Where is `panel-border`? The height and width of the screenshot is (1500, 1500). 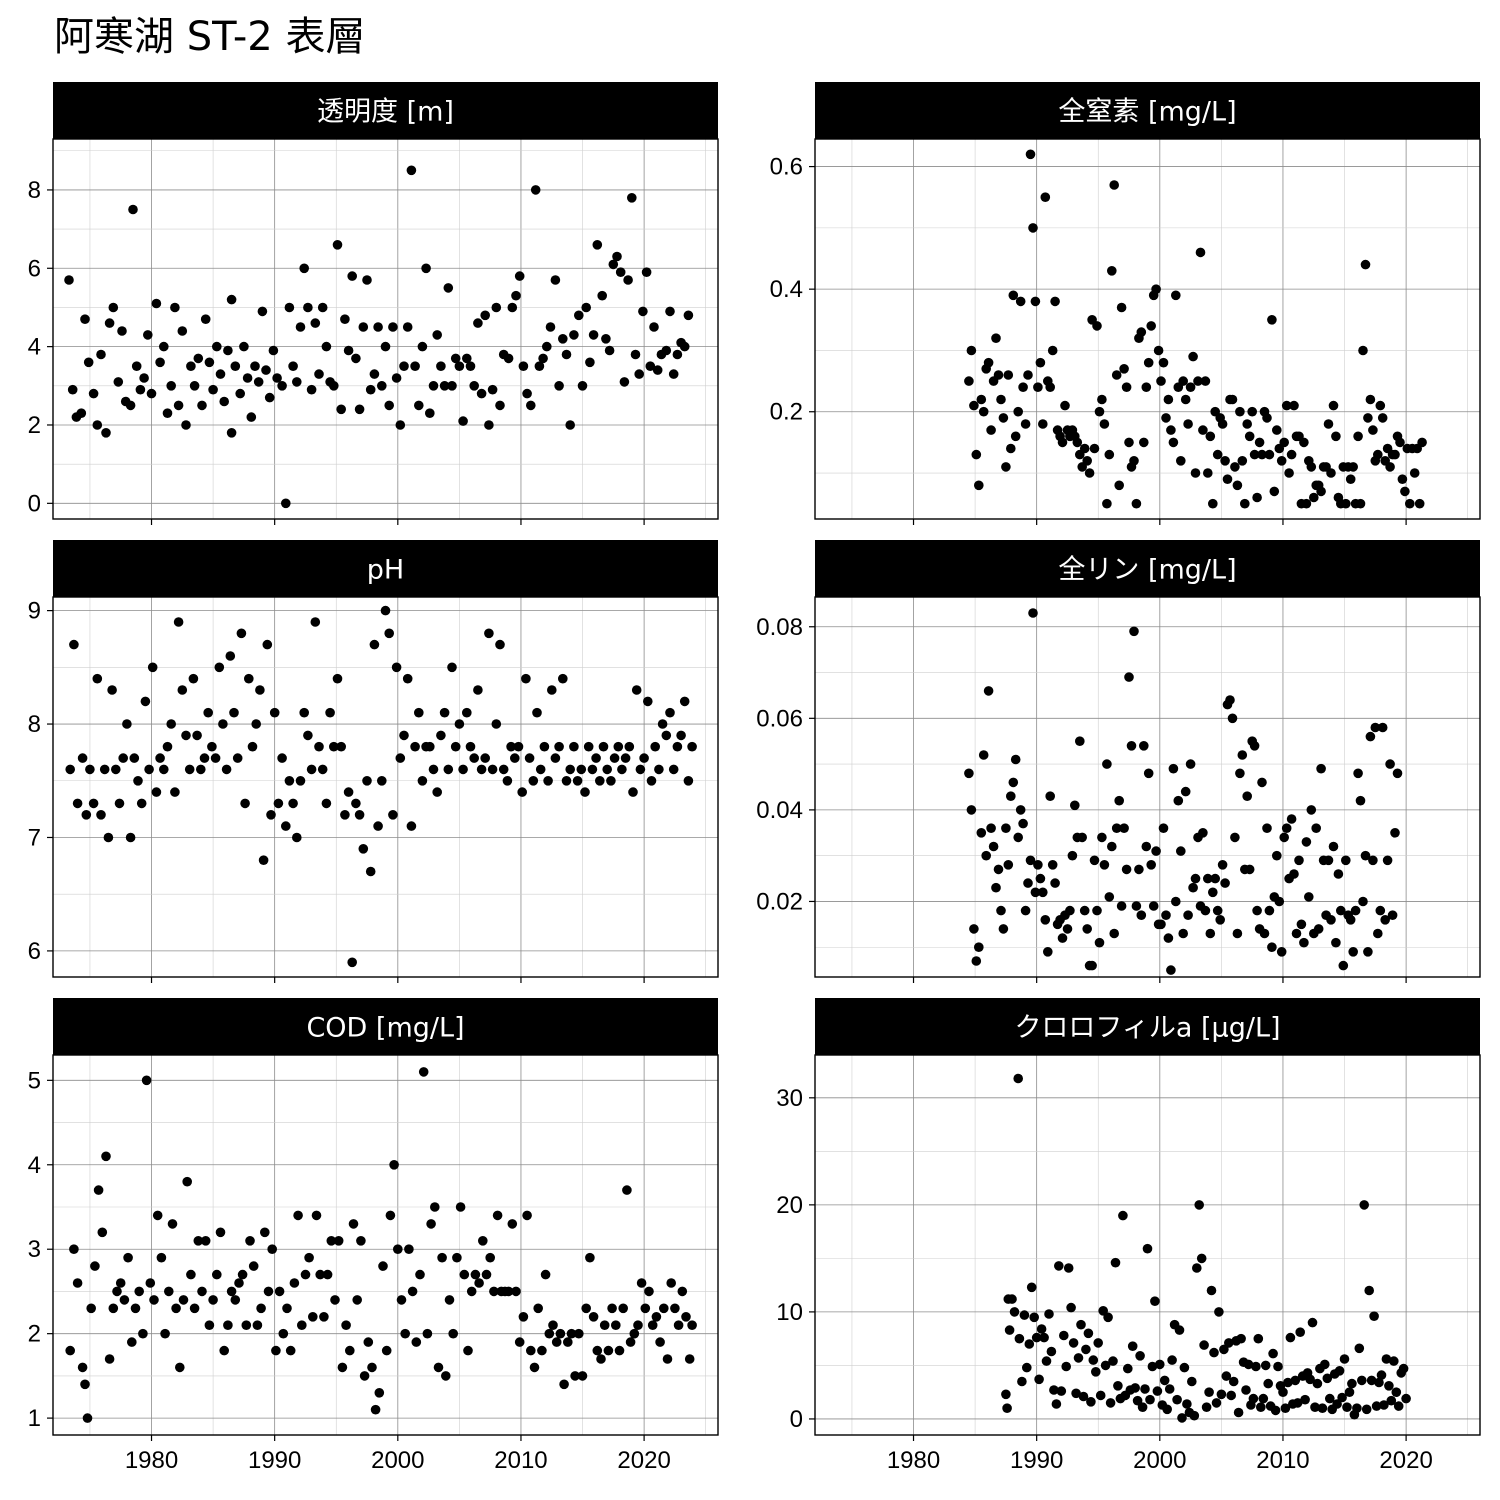 panel-border is located at coordinates (385, 787).